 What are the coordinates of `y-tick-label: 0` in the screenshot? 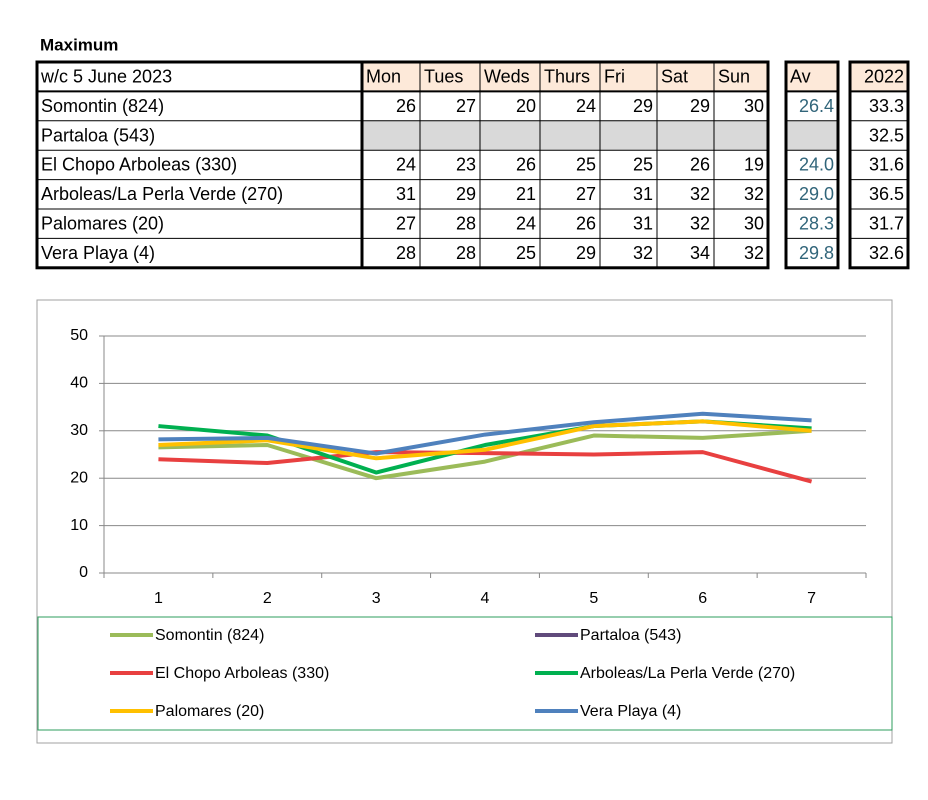 It's located at (83, 572).